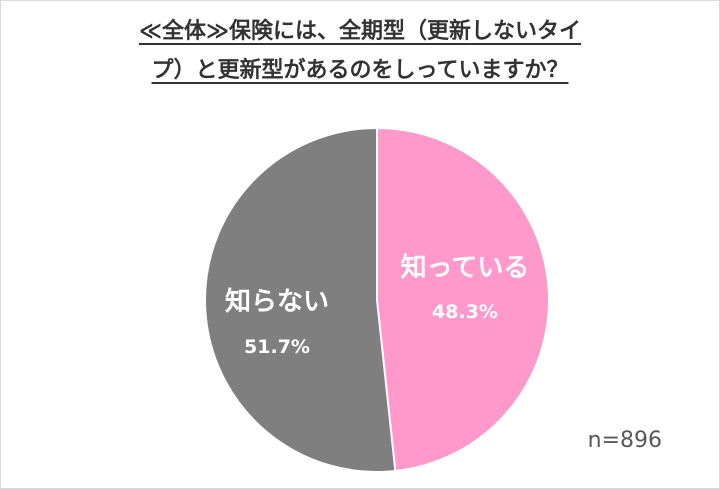  What do you see at coordinates (277, 302) in the screenshot?
I see `slice-category-label: 知らない` at bounding box center [277, 302].